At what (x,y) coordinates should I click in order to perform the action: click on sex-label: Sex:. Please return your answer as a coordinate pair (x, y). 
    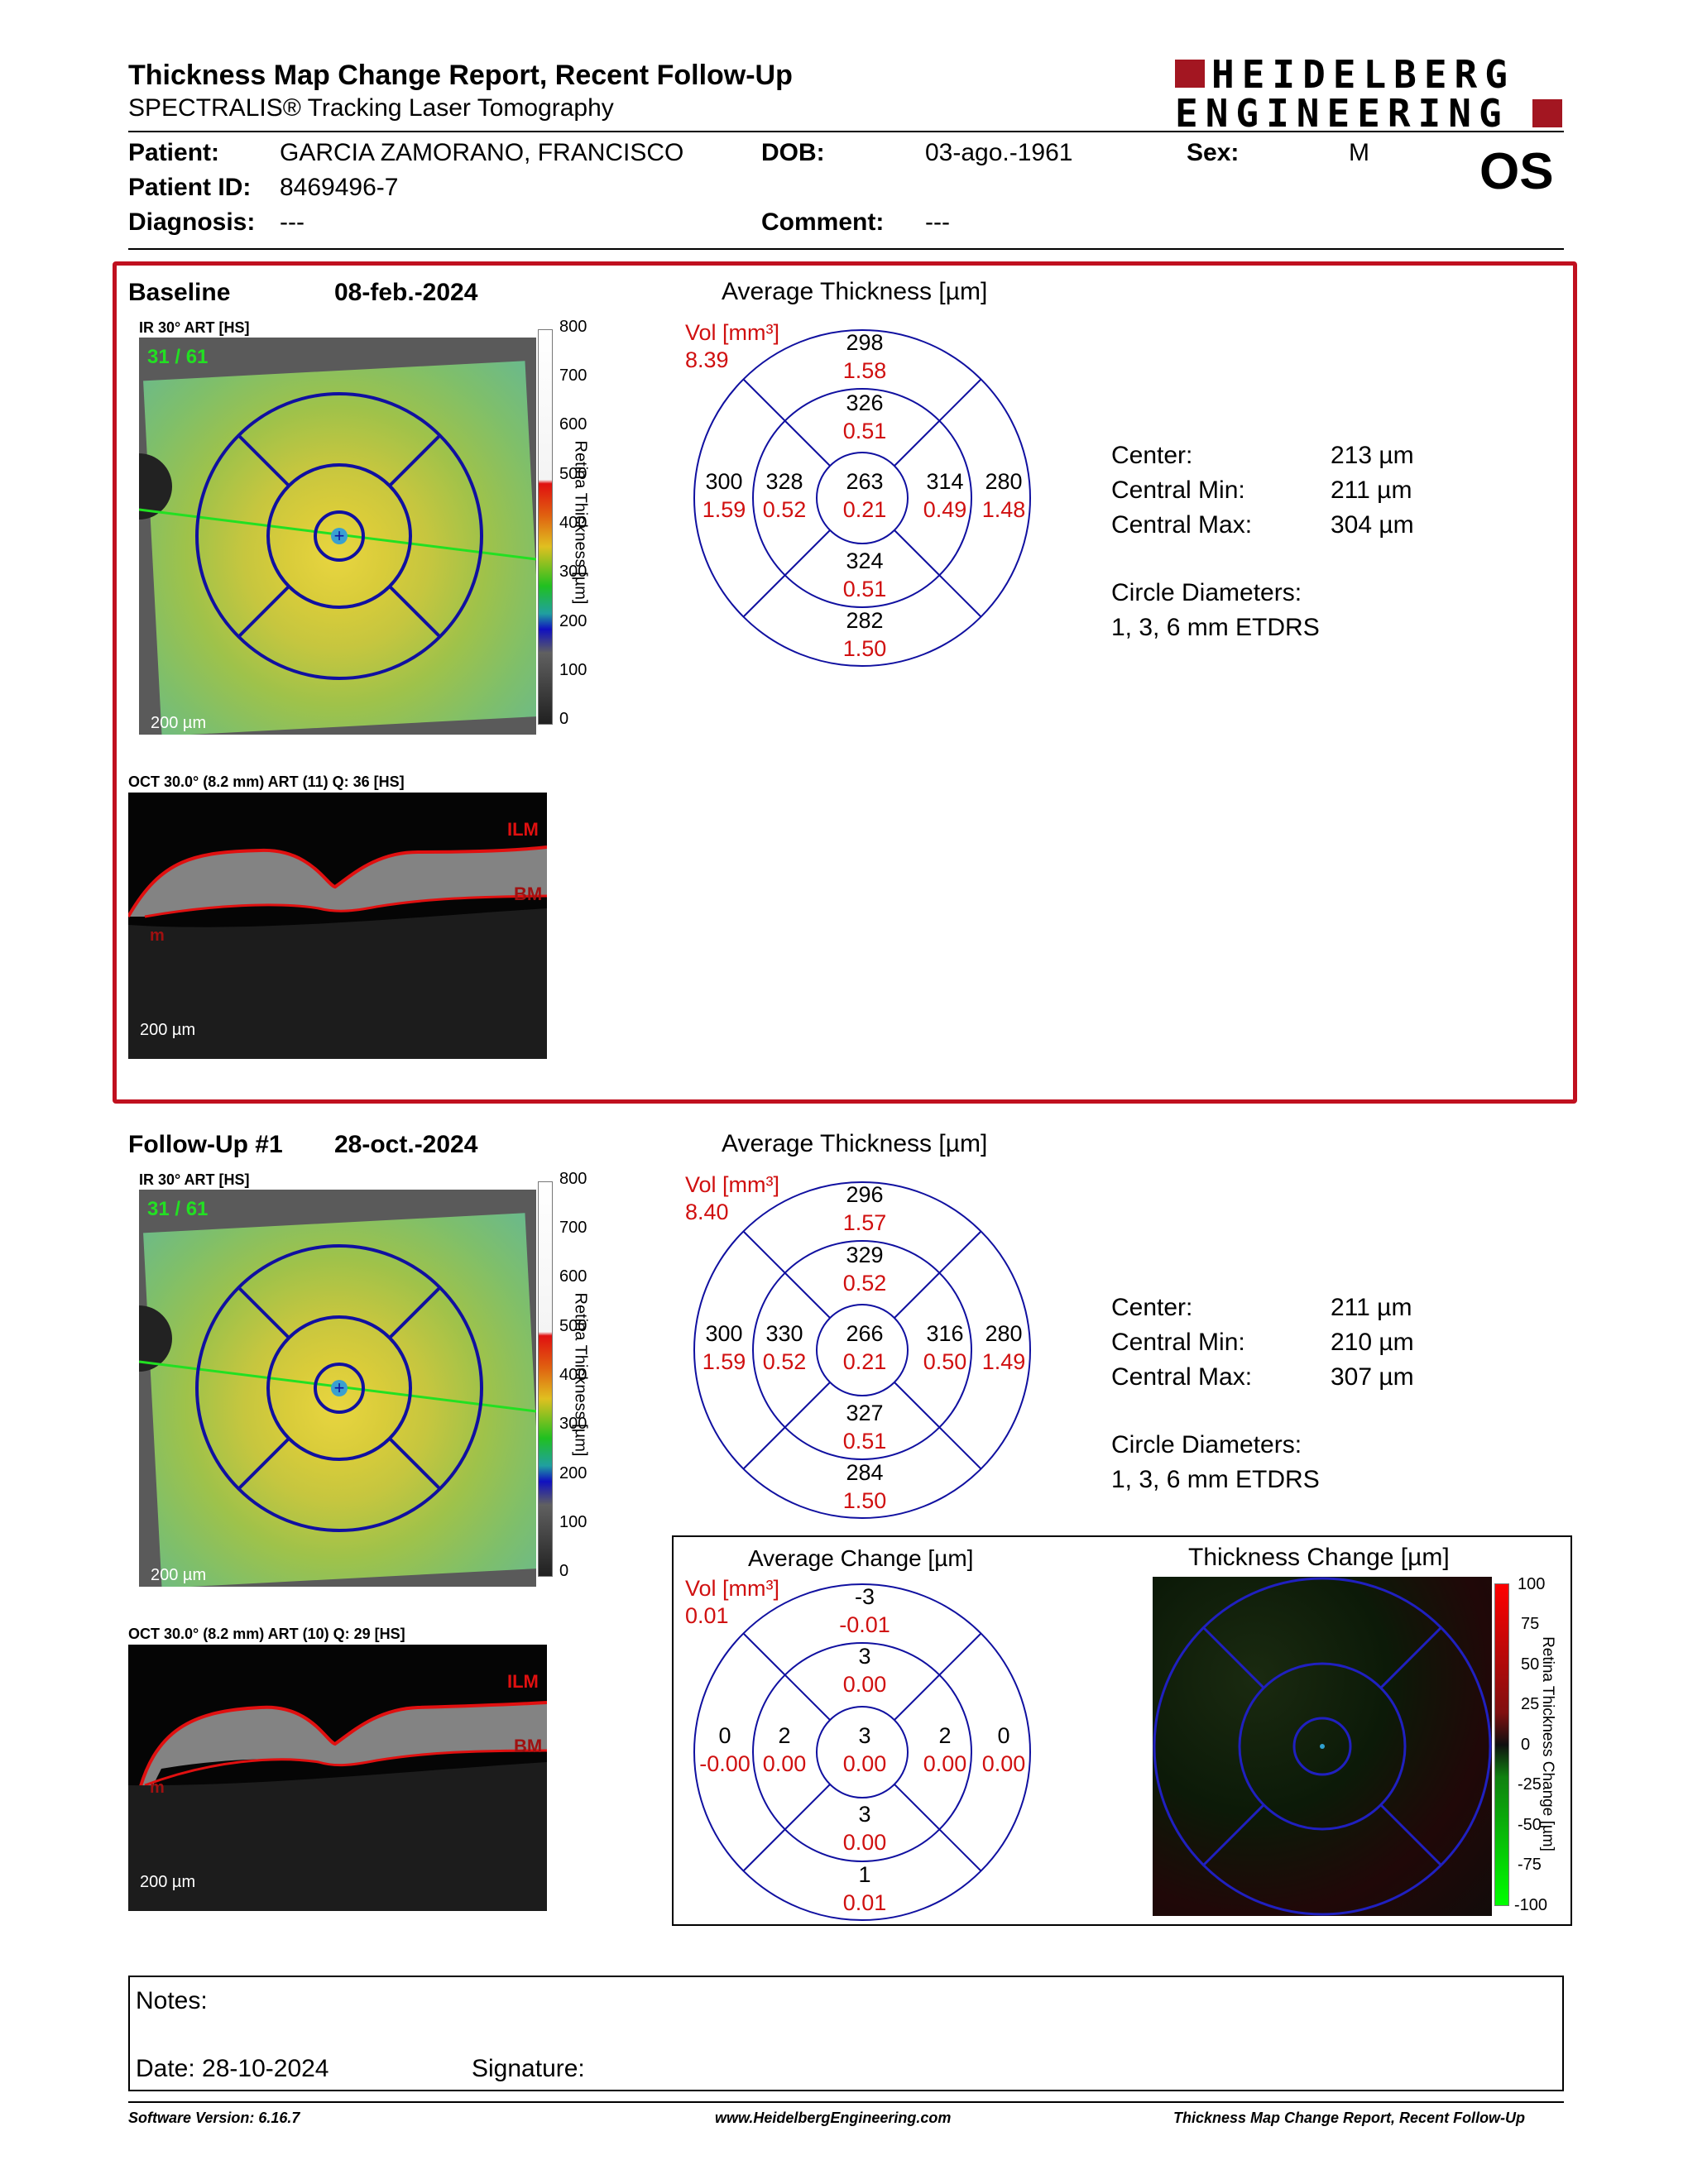
    Looking at the image, I should click on (1213, 152).